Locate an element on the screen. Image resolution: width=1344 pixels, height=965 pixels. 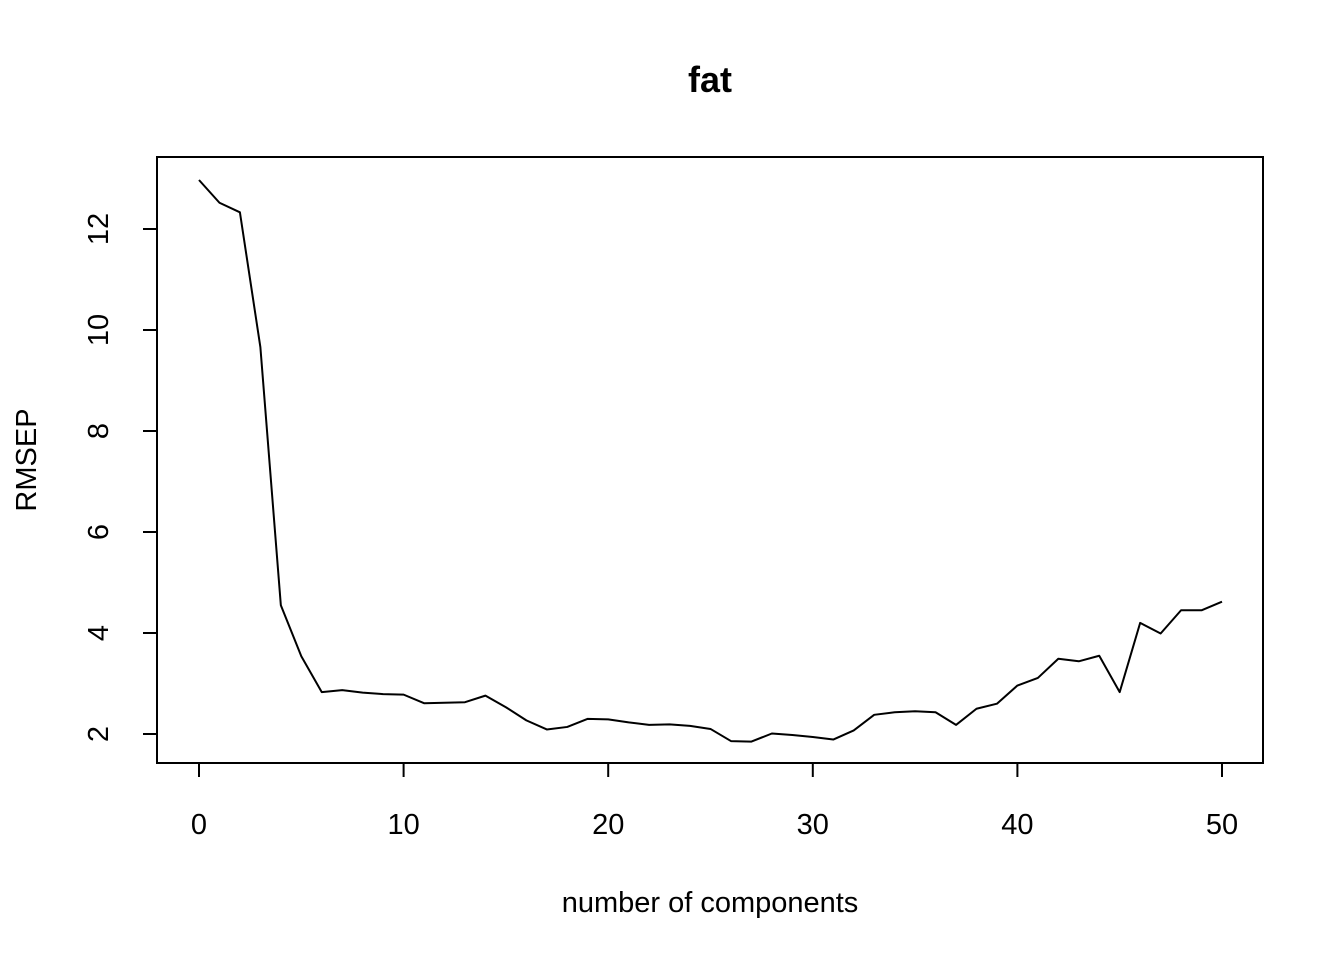
y-tick-label: 2 is located at coordinates (99, 734).